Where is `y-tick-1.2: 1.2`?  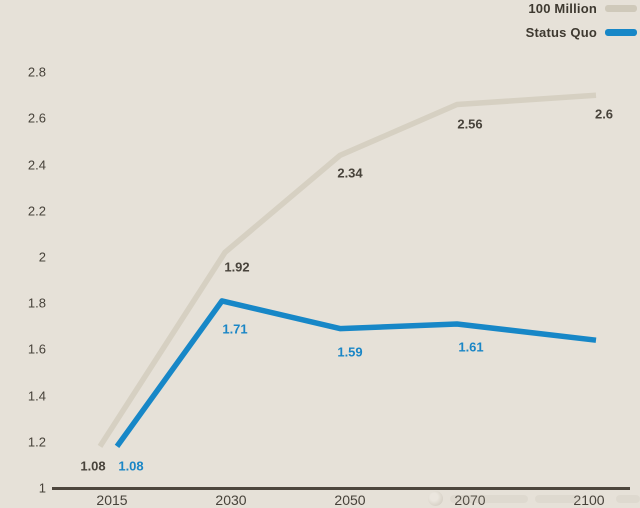
y-tick-1.2: 1.2 is located at coordinates (36, 442).